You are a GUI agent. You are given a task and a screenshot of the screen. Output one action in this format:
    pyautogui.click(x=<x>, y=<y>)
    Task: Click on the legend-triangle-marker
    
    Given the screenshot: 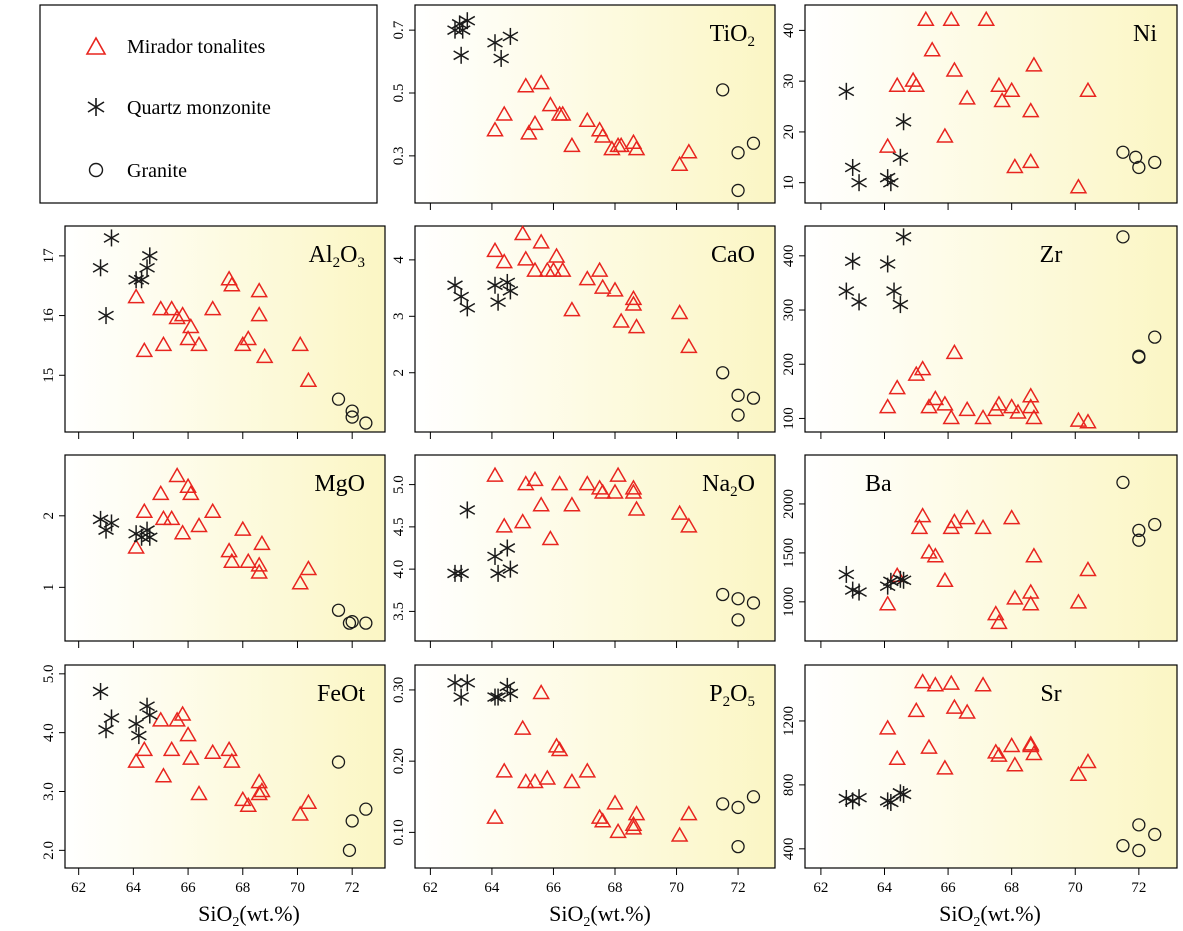 What is the action you would take?
    pyautogui.click(x=96, y=45)
    